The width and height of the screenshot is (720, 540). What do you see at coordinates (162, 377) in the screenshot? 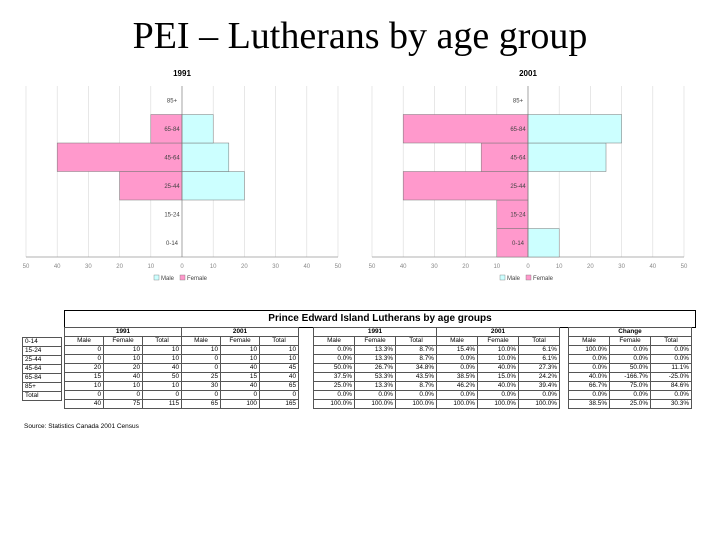
I see `cell-value: 50` at bounding box center [162, 377].